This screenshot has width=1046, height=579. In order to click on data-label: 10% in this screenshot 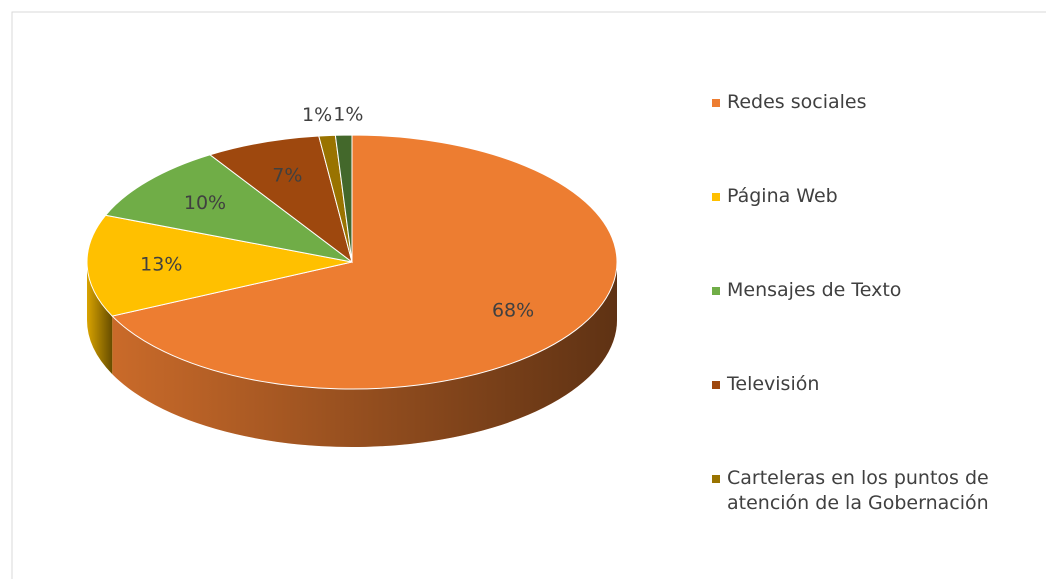, I will do `click(205, 203)`.